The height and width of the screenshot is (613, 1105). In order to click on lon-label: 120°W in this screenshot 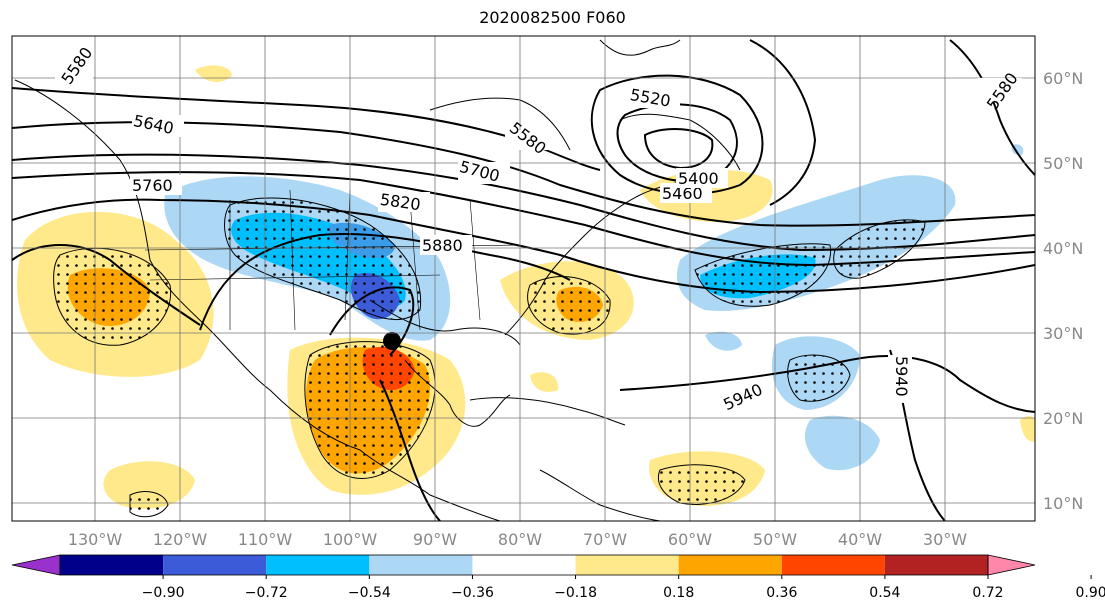, I will do `click(180, 539)`.